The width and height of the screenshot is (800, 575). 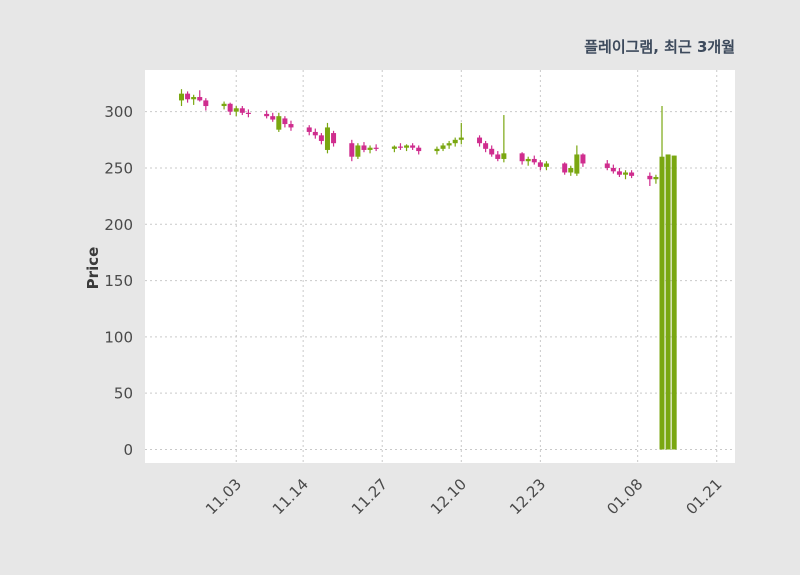 What do you see at coordinates (448, 496) in the screenshot?
I see `x-tick-label: 12.10` at bounding box center [448, 496].